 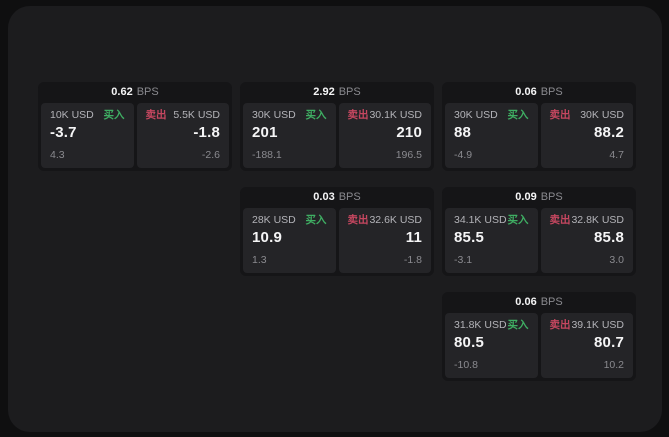 I want to click on sell-amount: 30.1K USD, so click(x=395, y=115).